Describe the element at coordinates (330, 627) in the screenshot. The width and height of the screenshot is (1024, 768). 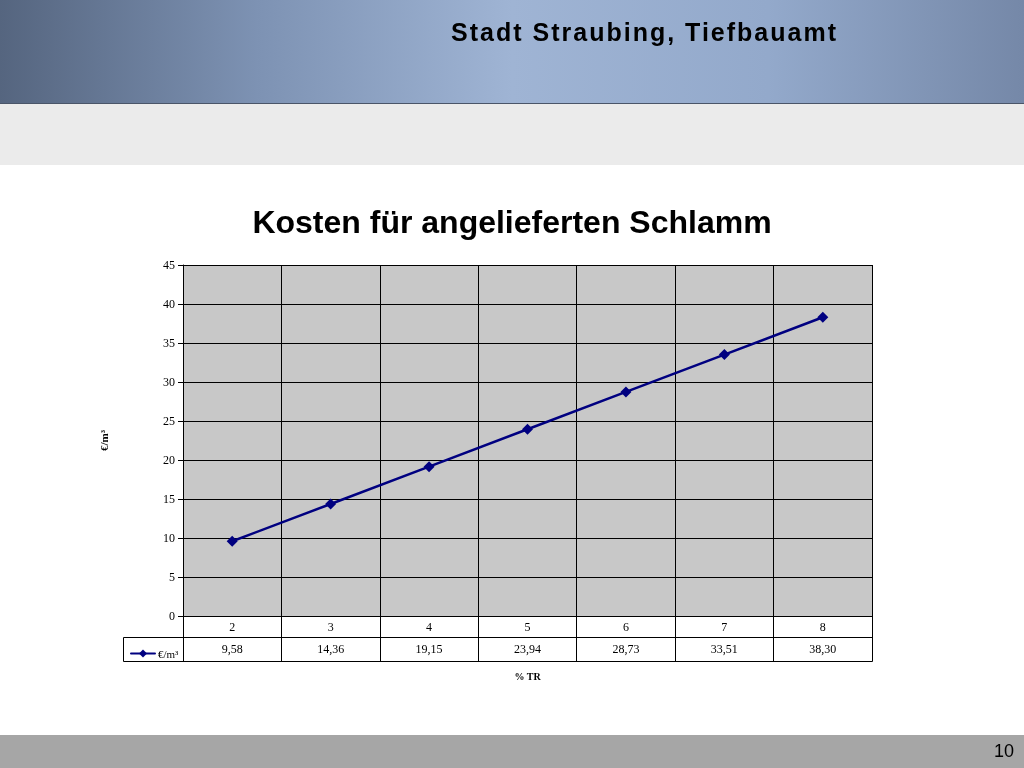
I see `x-tick-label: 3` at that location.